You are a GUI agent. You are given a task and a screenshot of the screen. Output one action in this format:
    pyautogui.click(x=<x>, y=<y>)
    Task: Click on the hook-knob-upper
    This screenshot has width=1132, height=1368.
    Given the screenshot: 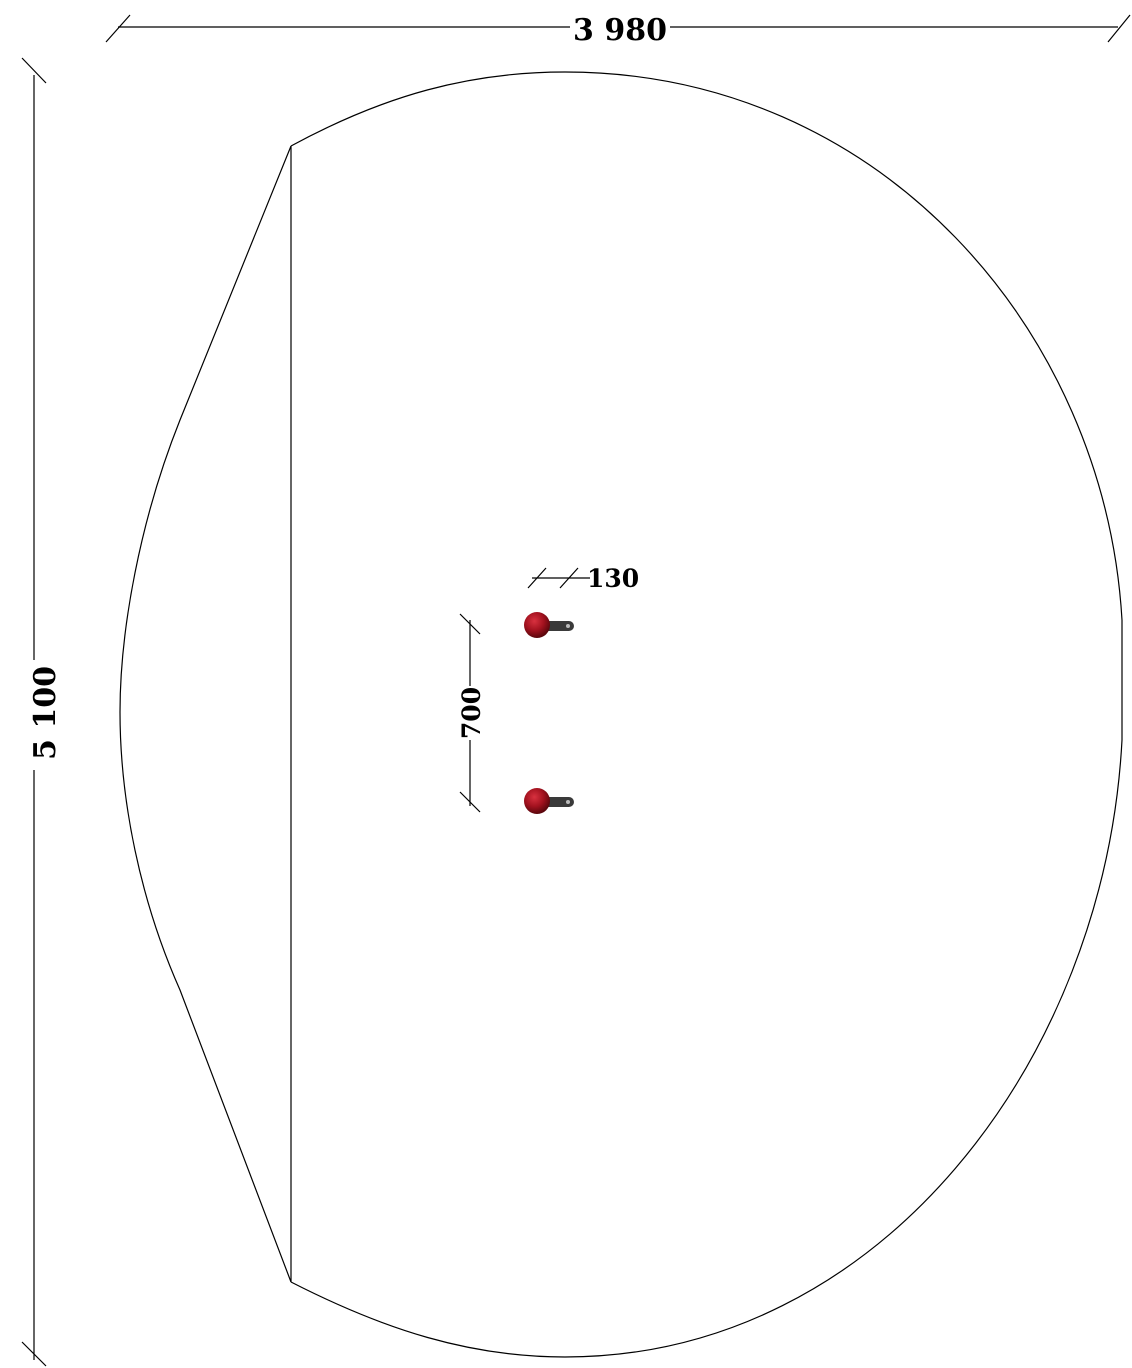 What is the action you would take?
    pyautogui.click(x=537, y=625)
    